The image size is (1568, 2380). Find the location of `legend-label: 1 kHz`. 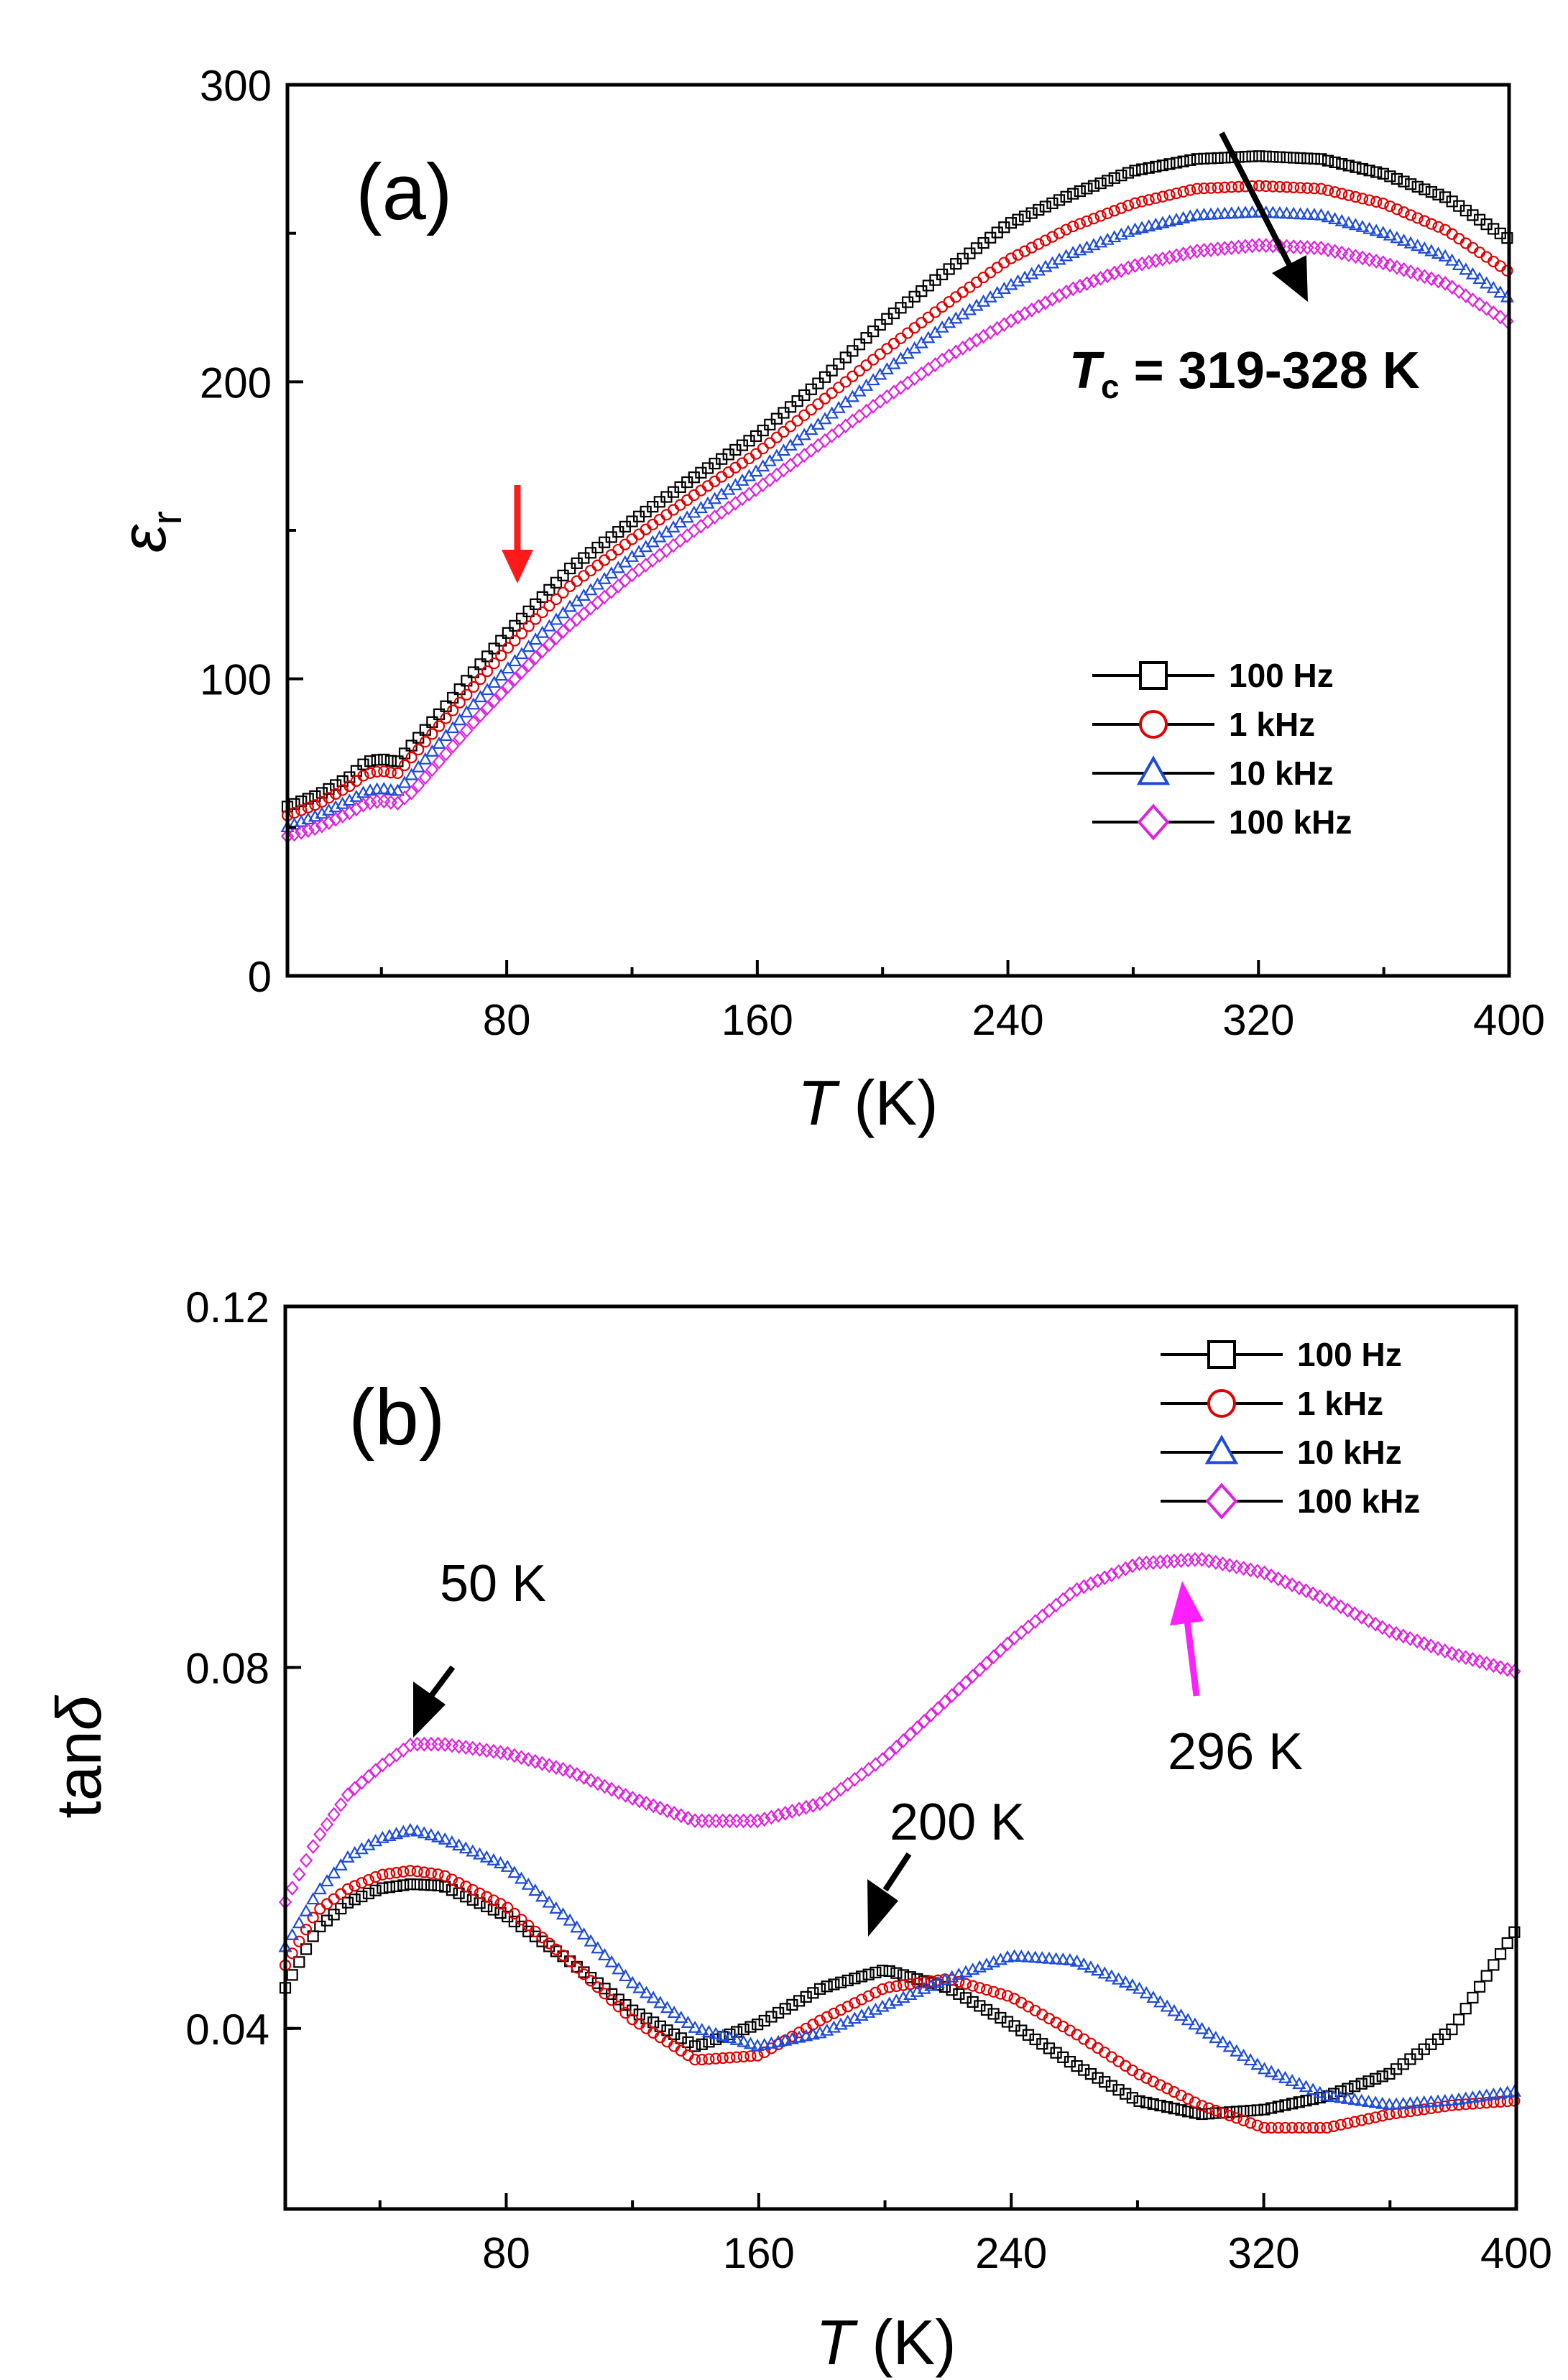

legend-label: 1 kHz is located at coordinates (1272, 724).